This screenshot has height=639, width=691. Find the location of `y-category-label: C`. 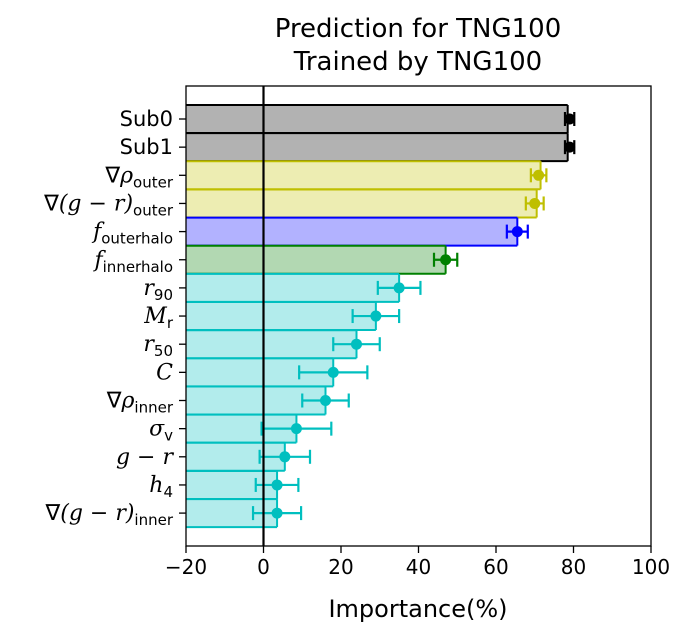

y-category-label: C is located at coordinates (164, 372).